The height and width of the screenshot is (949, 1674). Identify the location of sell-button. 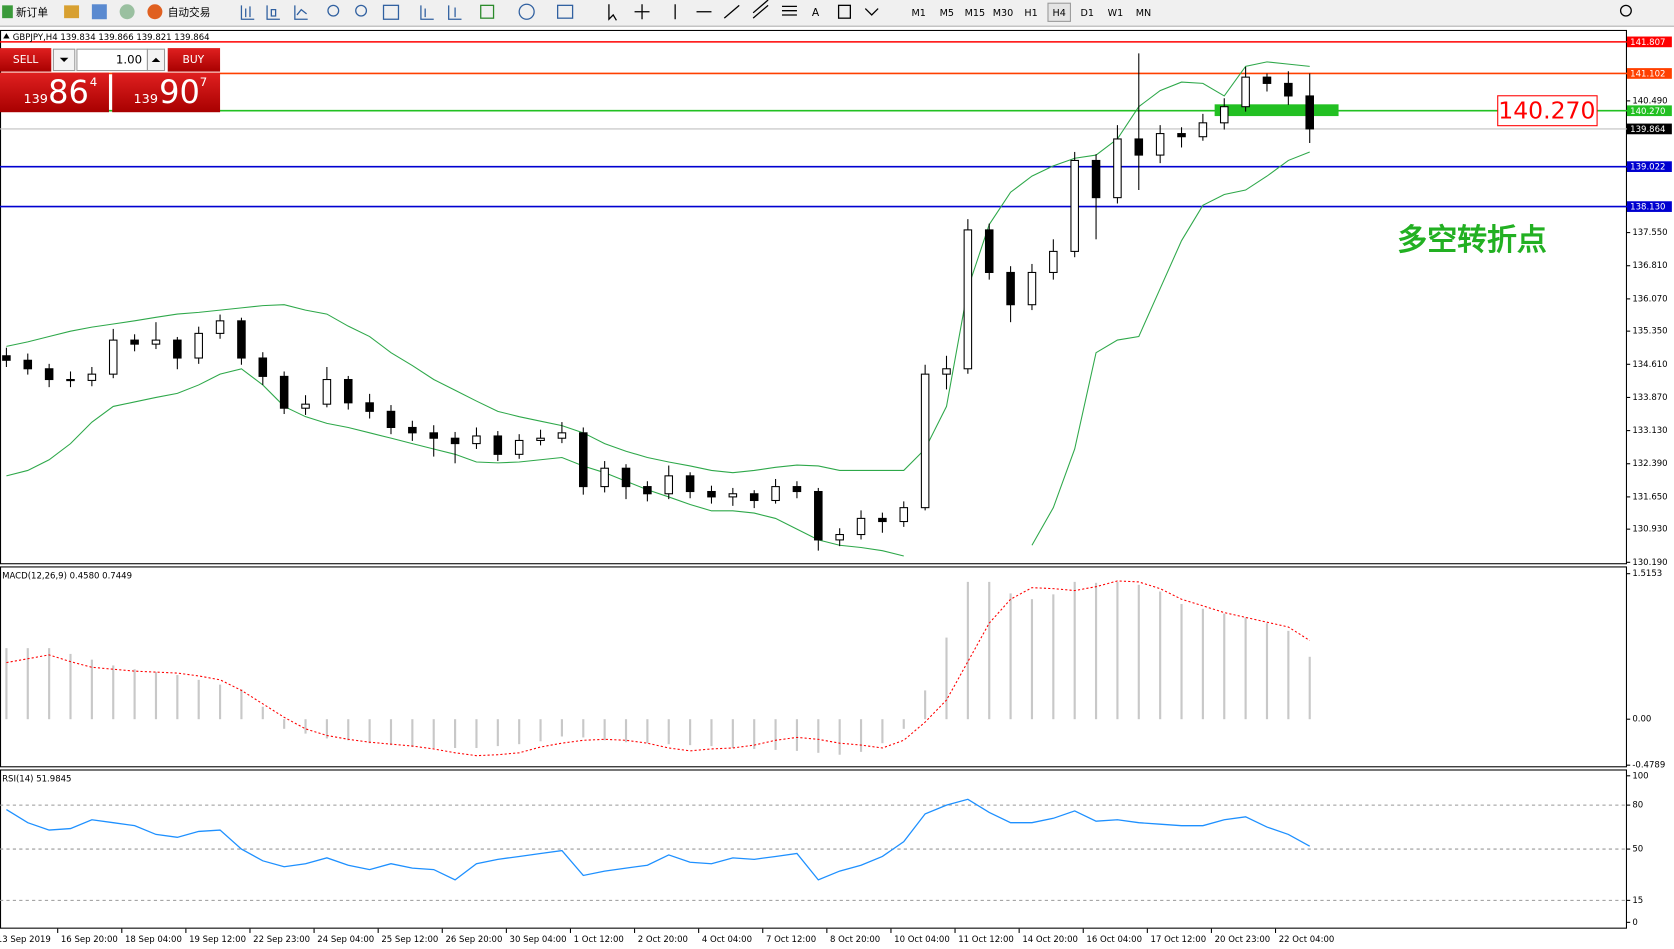
(26, 60).